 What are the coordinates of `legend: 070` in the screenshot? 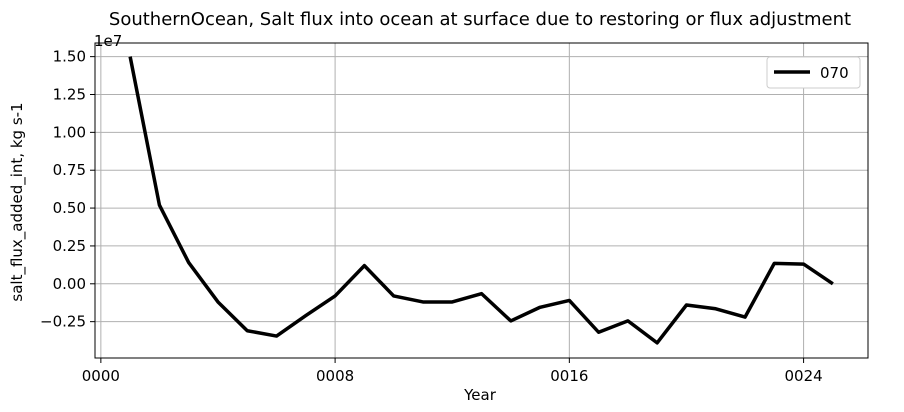 It's located at (813, 72).